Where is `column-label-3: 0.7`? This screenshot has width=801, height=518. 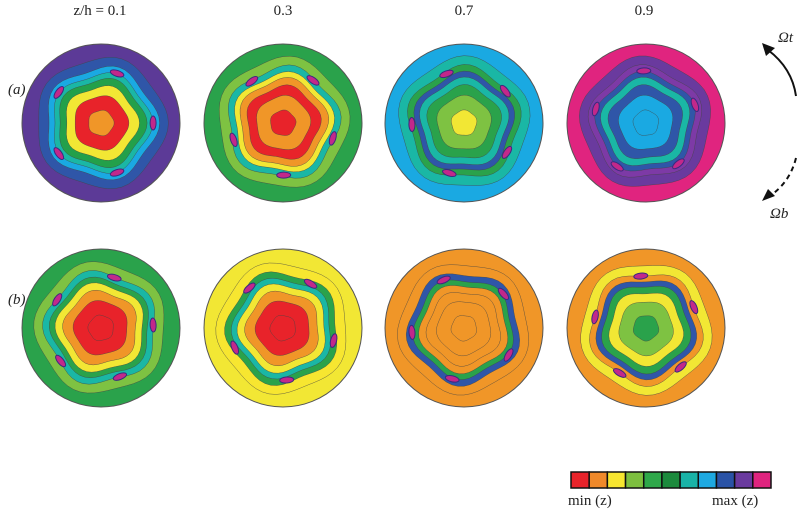
column-label-3: 0.7 is located at coordinates (464, 11).